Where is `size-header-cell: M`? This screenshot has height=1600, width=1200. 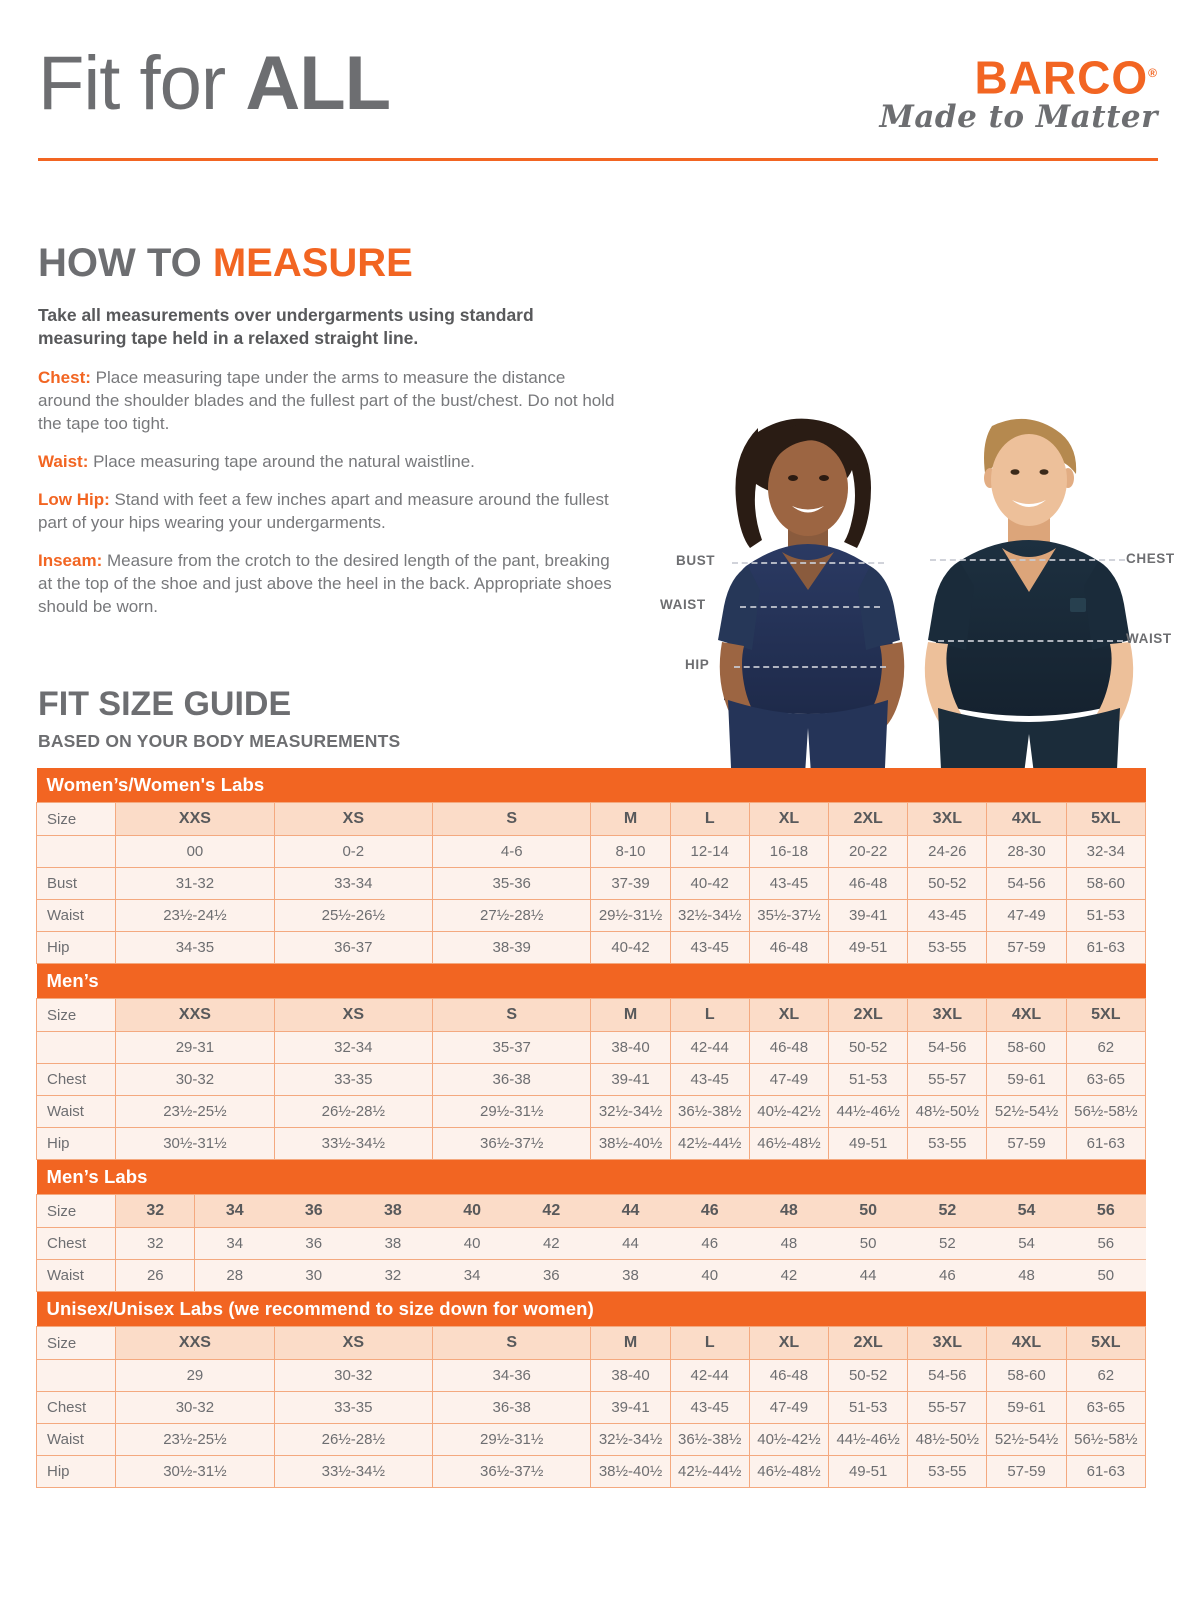 size-header-cell: M is located at coordinates (630, 1015).